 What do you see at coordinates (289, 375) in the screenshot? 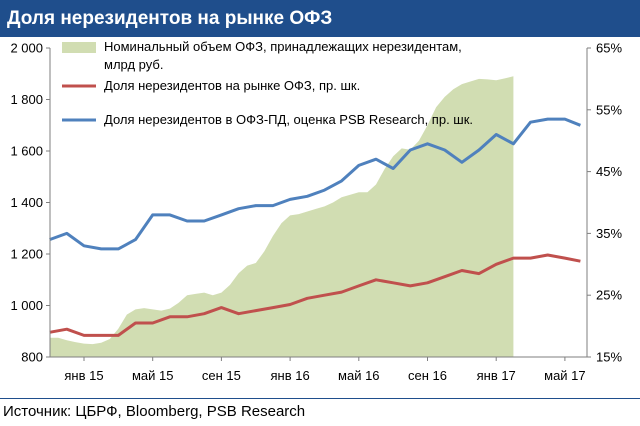
I see `x-tick-label: янв 16` at bounding box center [289, 375].